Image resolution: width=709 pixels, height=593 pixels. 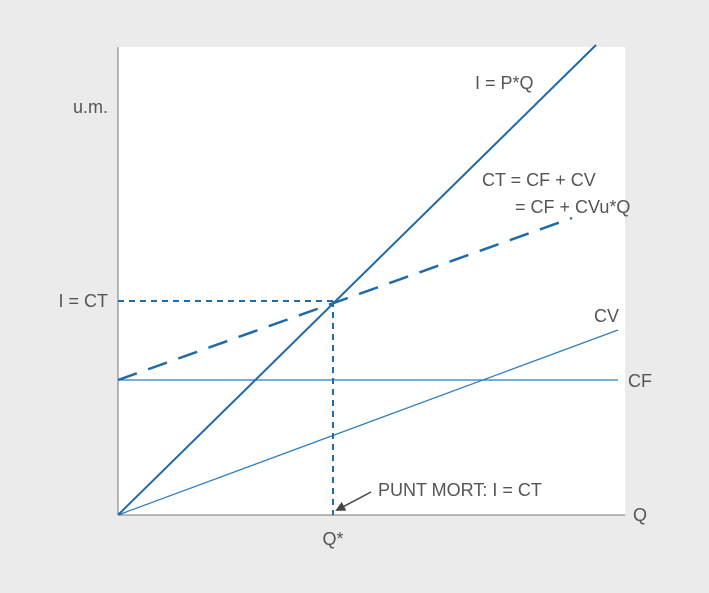 I want to click on variable-cost-label: CV, so click(x=606, y=316).